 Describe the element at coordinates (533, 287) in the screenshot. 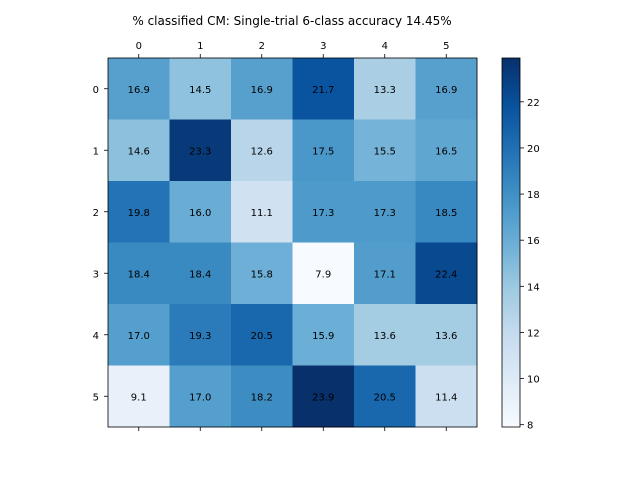

I see `colorbar-tick-label: 14` at that location.